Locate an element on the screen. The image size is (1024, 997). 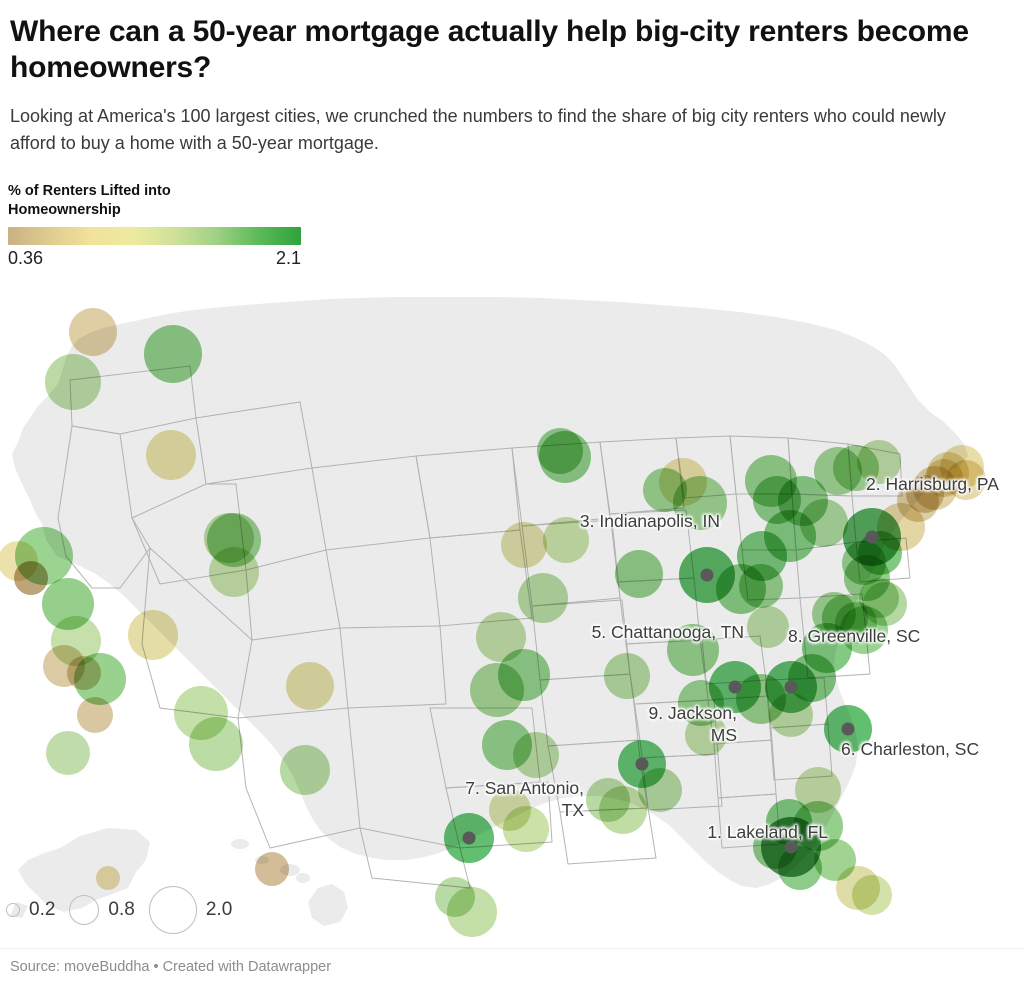
size-legend: 0.2 0.8 2.0 is located at coordinates (126, 910).